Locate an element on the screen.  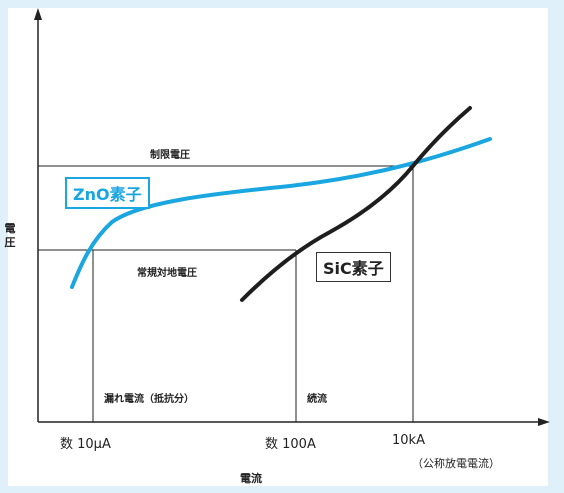
x-tick-label-10ua: 数 10μA is located at coordinates (85, 444).